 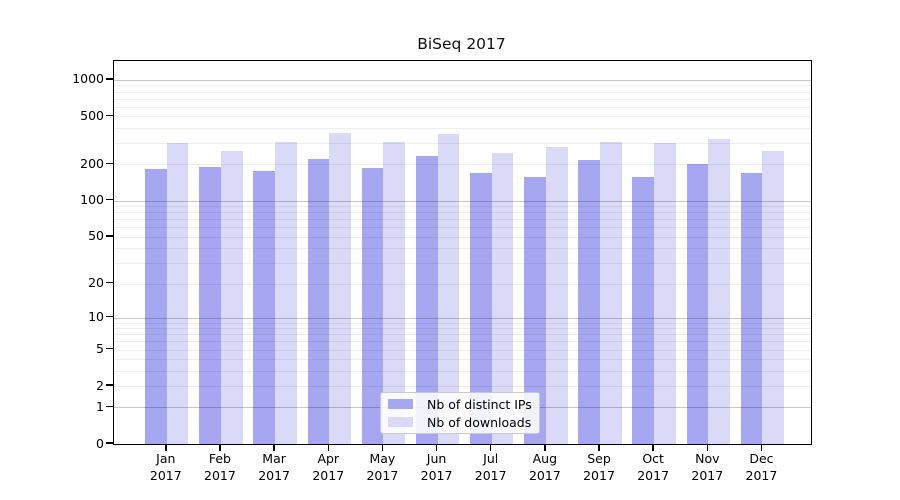 I want to click on bar-distinct-ips-sep, so click(x=589, y=301).